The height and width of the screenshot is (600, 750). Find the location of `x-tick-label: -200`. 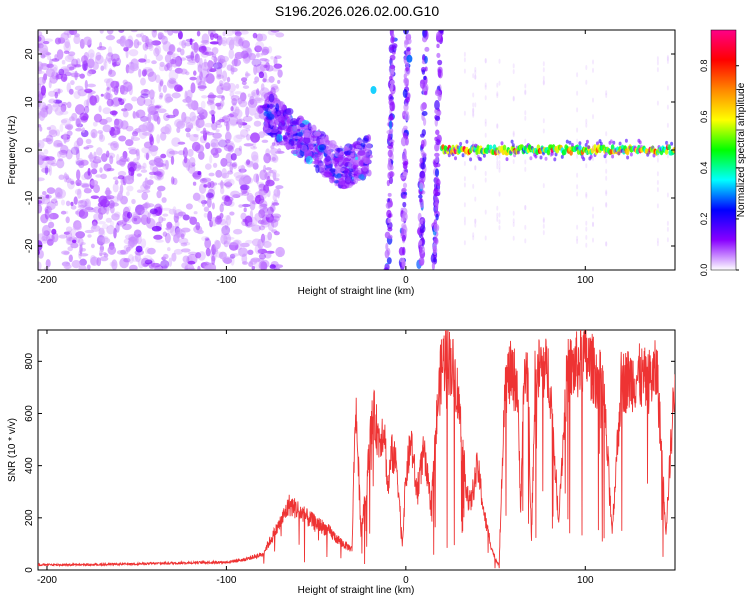

x-tick-label: -200 is located at coordinates (47, 580).